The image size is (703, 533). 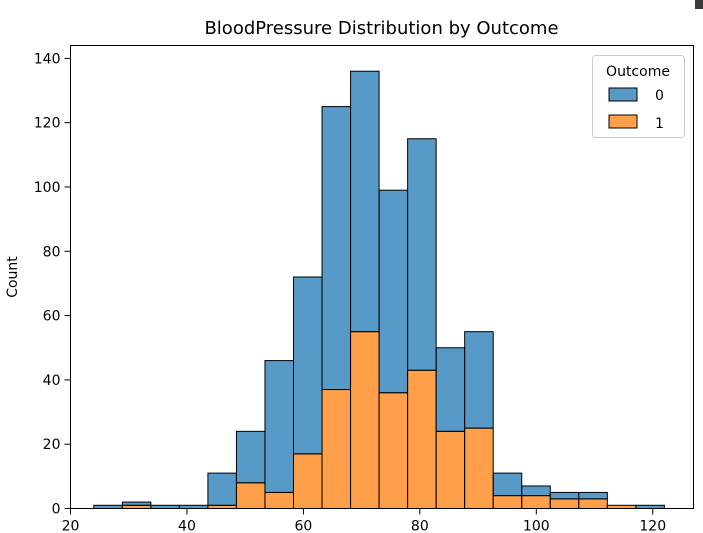 I want to click on x-tick-label: 20, so click(x=71, y=526).